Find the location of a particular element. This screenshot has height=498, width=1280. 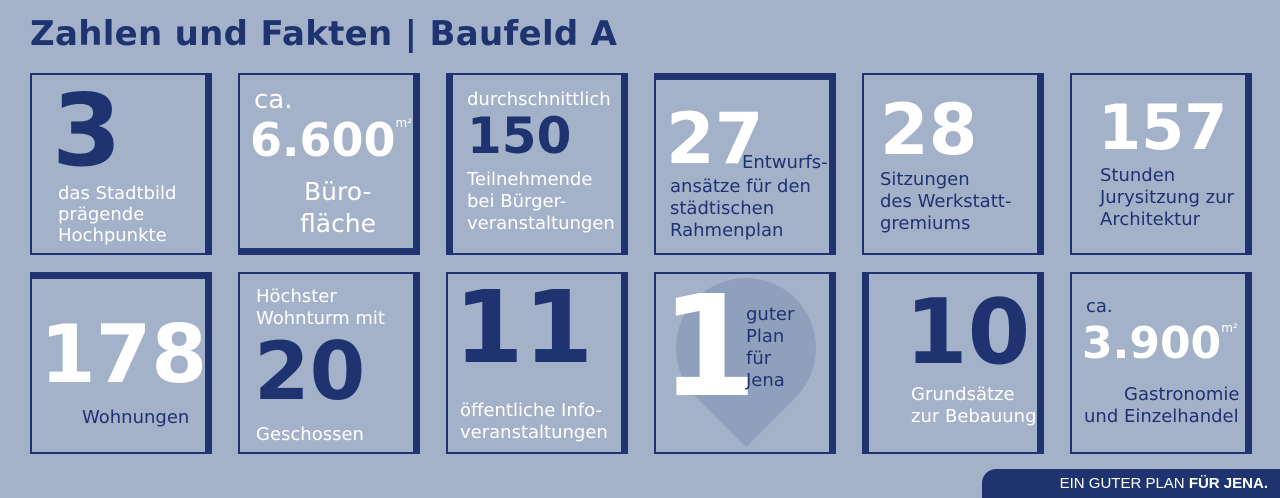

tile-number: 27 is located at coordinates (715, 139).